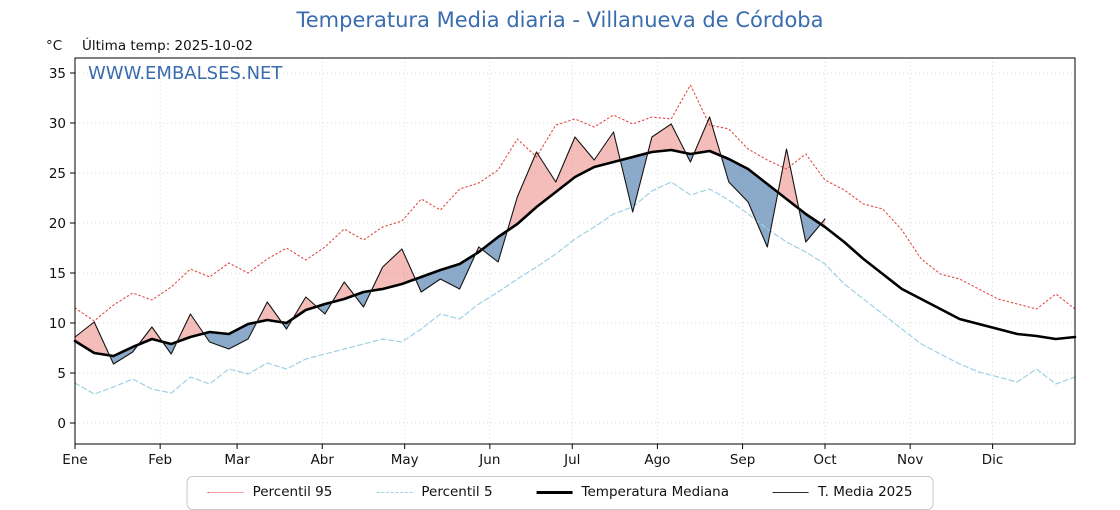 The height and width of the screenshot is (510, 1120). What do you see at coordinates (185, 73) in the screenshot?
I see `watermark: WWW.EMBALSES.NET` at bounding box center [185, 73].